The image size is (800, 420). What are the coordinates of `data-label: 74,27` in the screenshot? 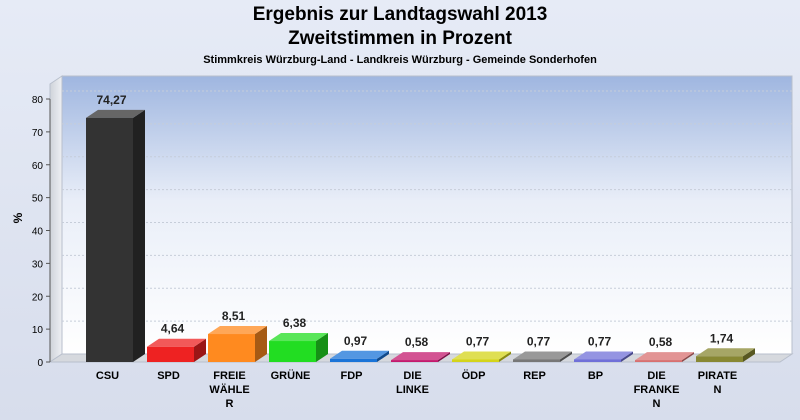 It's located at (111, 100).